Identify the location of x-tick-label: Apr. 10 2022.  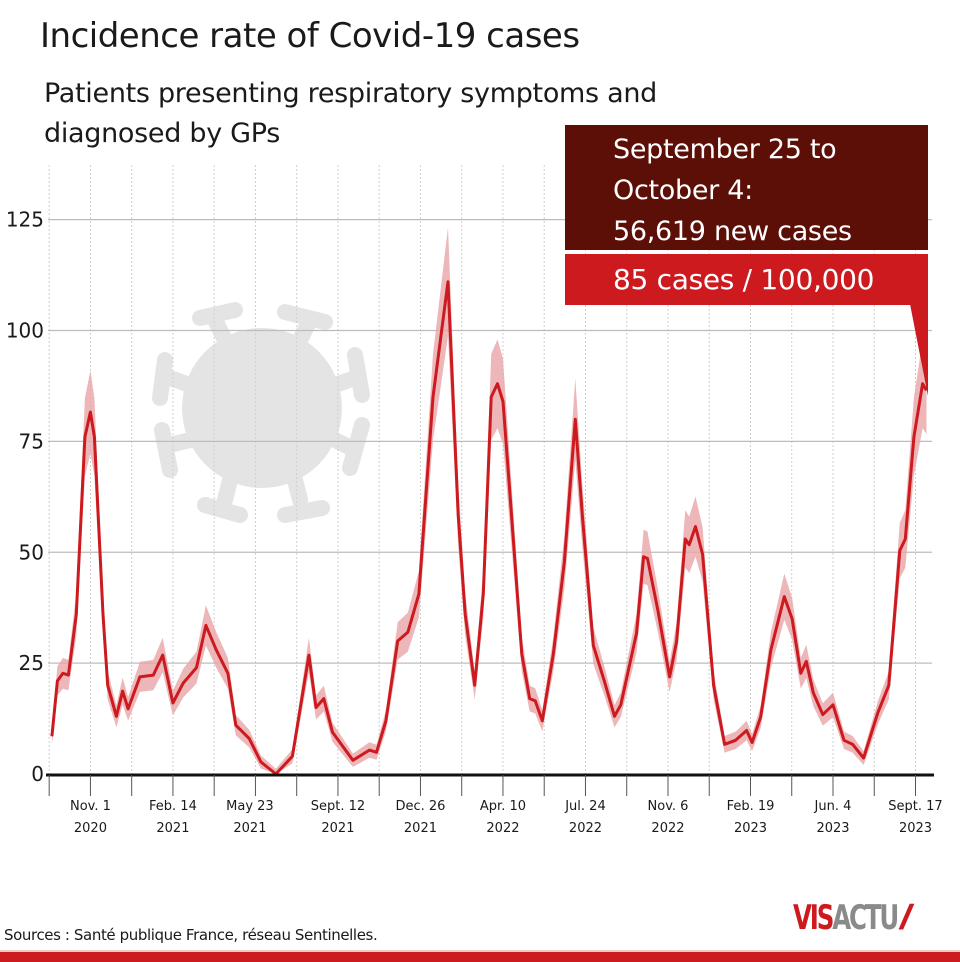
(503, 817).